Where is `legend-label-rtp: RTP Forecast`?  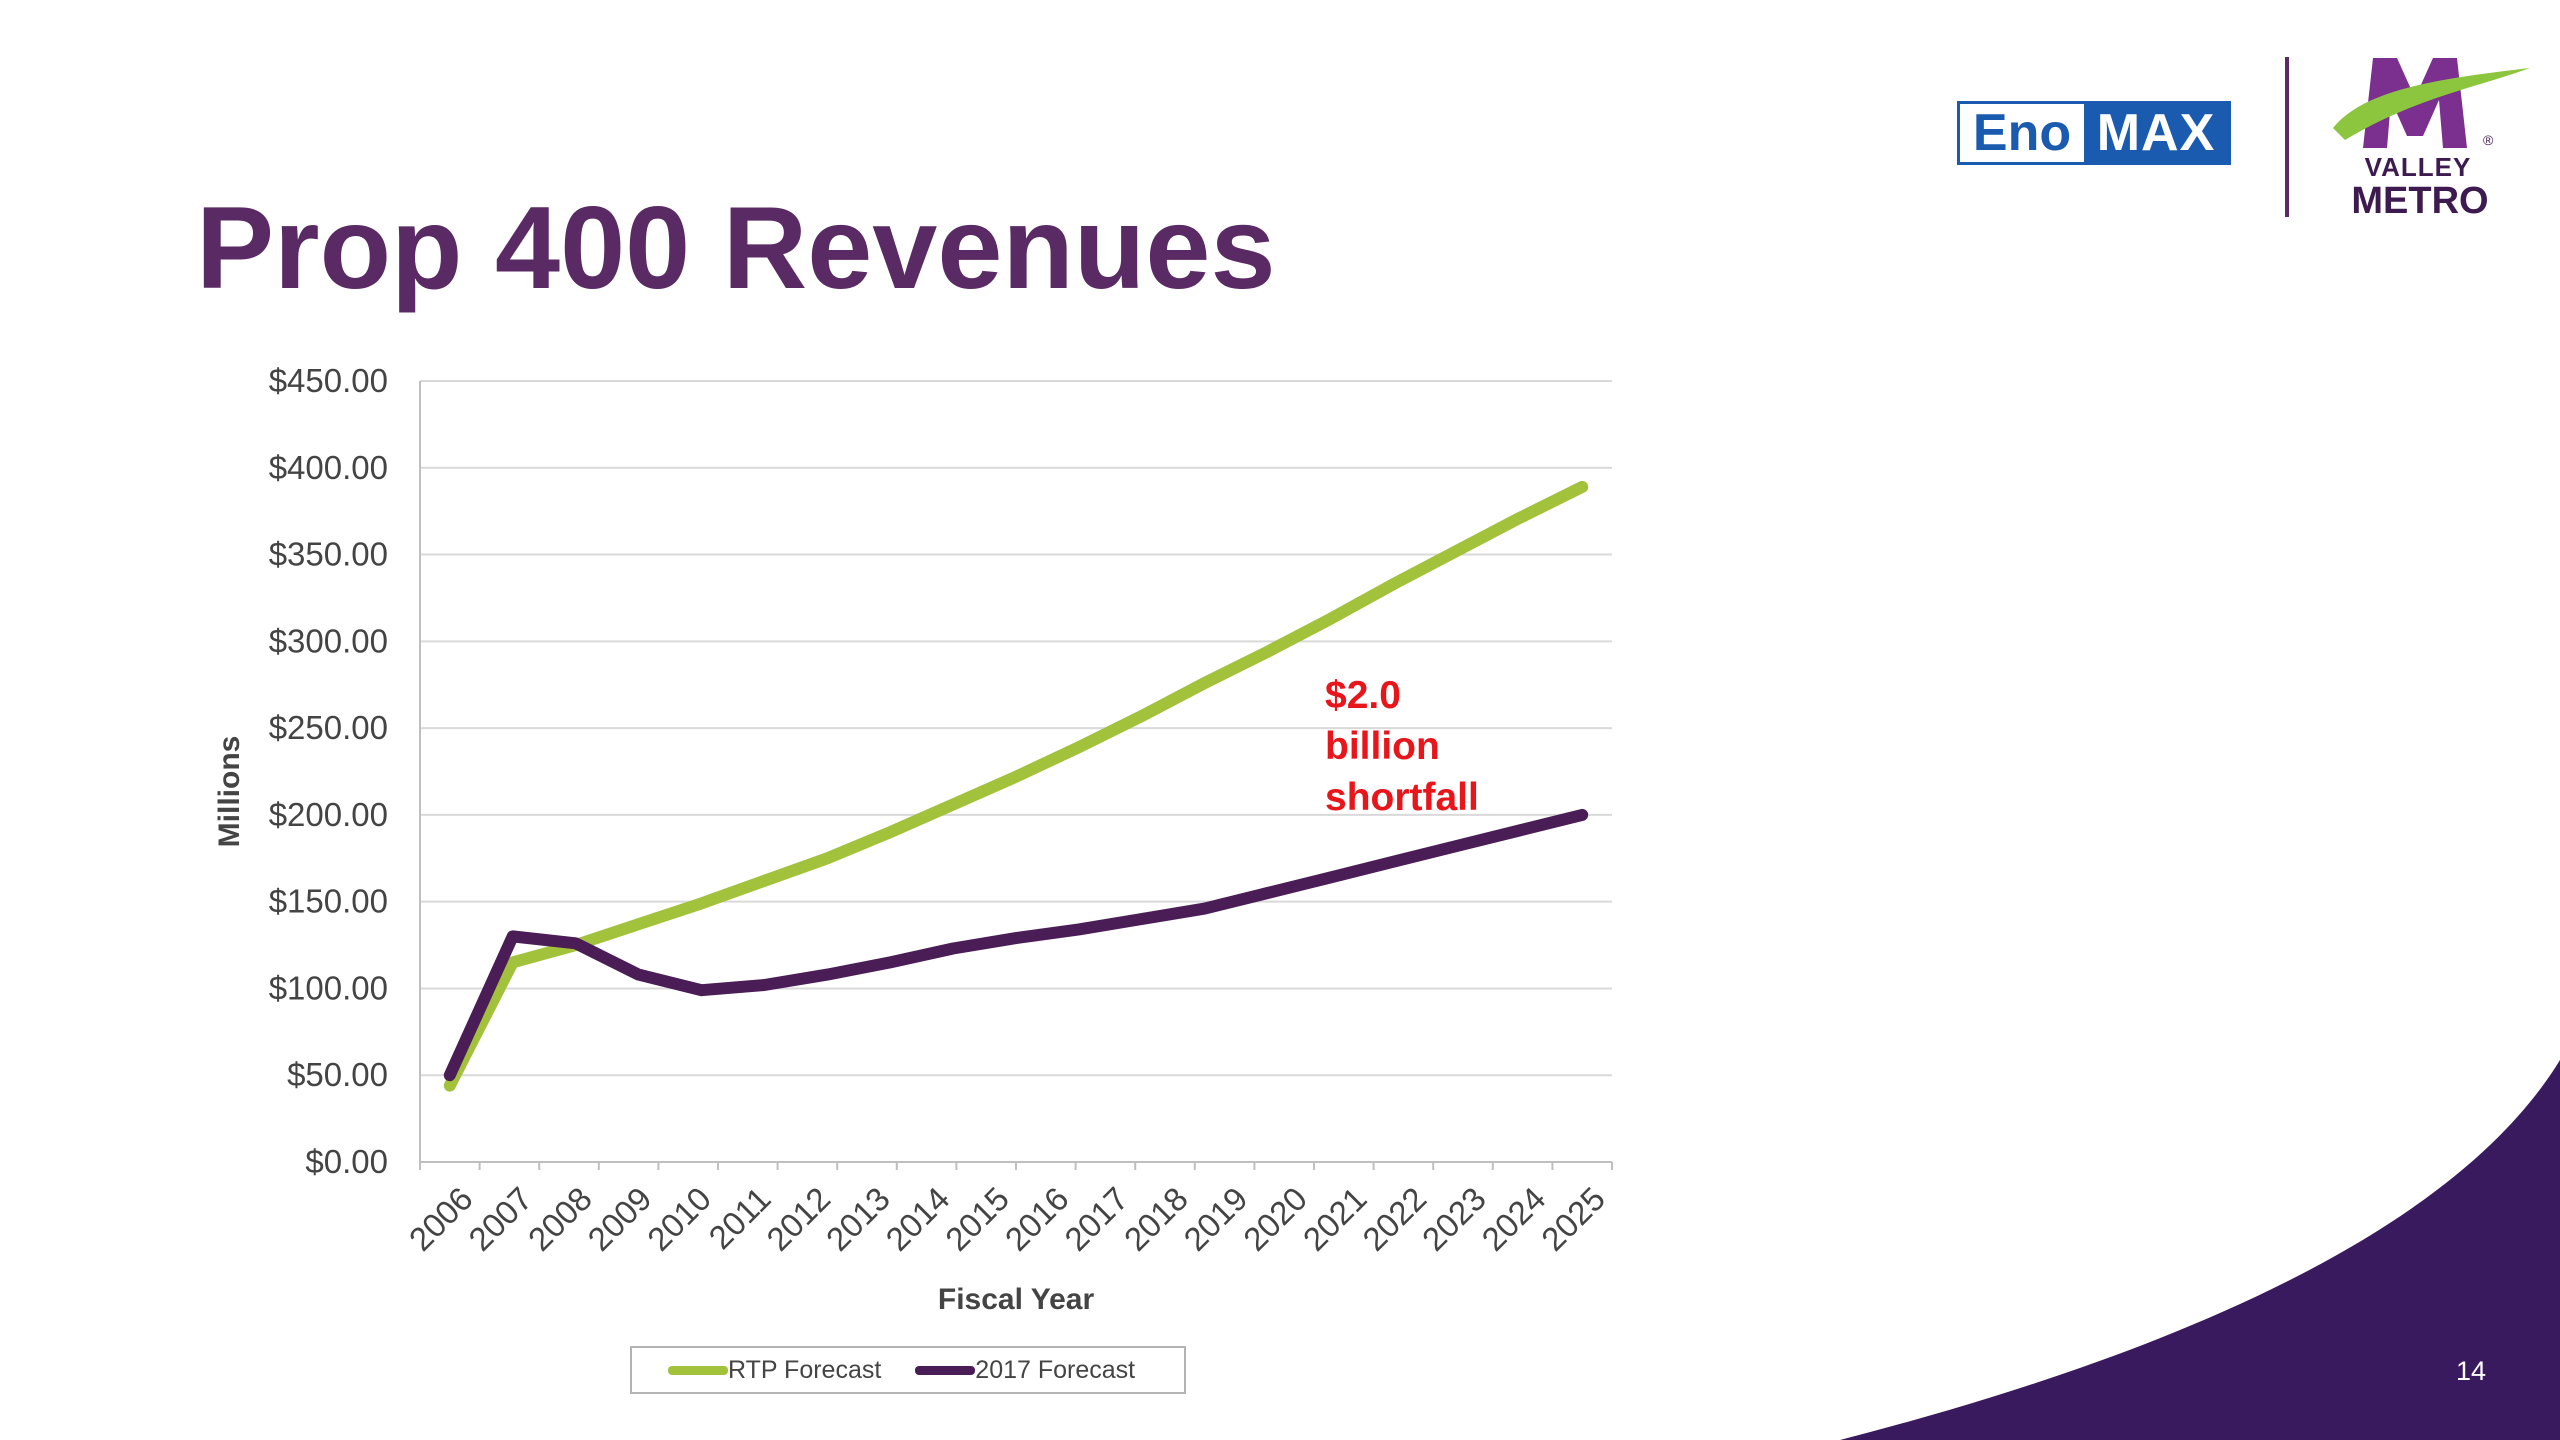
legend-label-rtp: RTP Forecast is located at coordinates (805, 1369).